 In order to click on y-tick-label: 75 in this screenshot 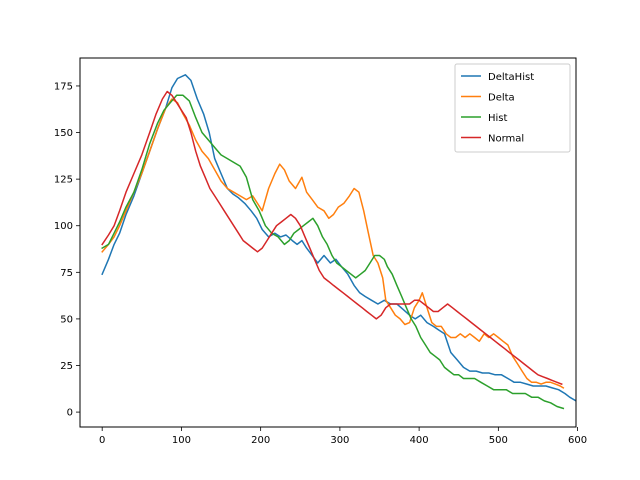, I will do `click(66, 273)`.